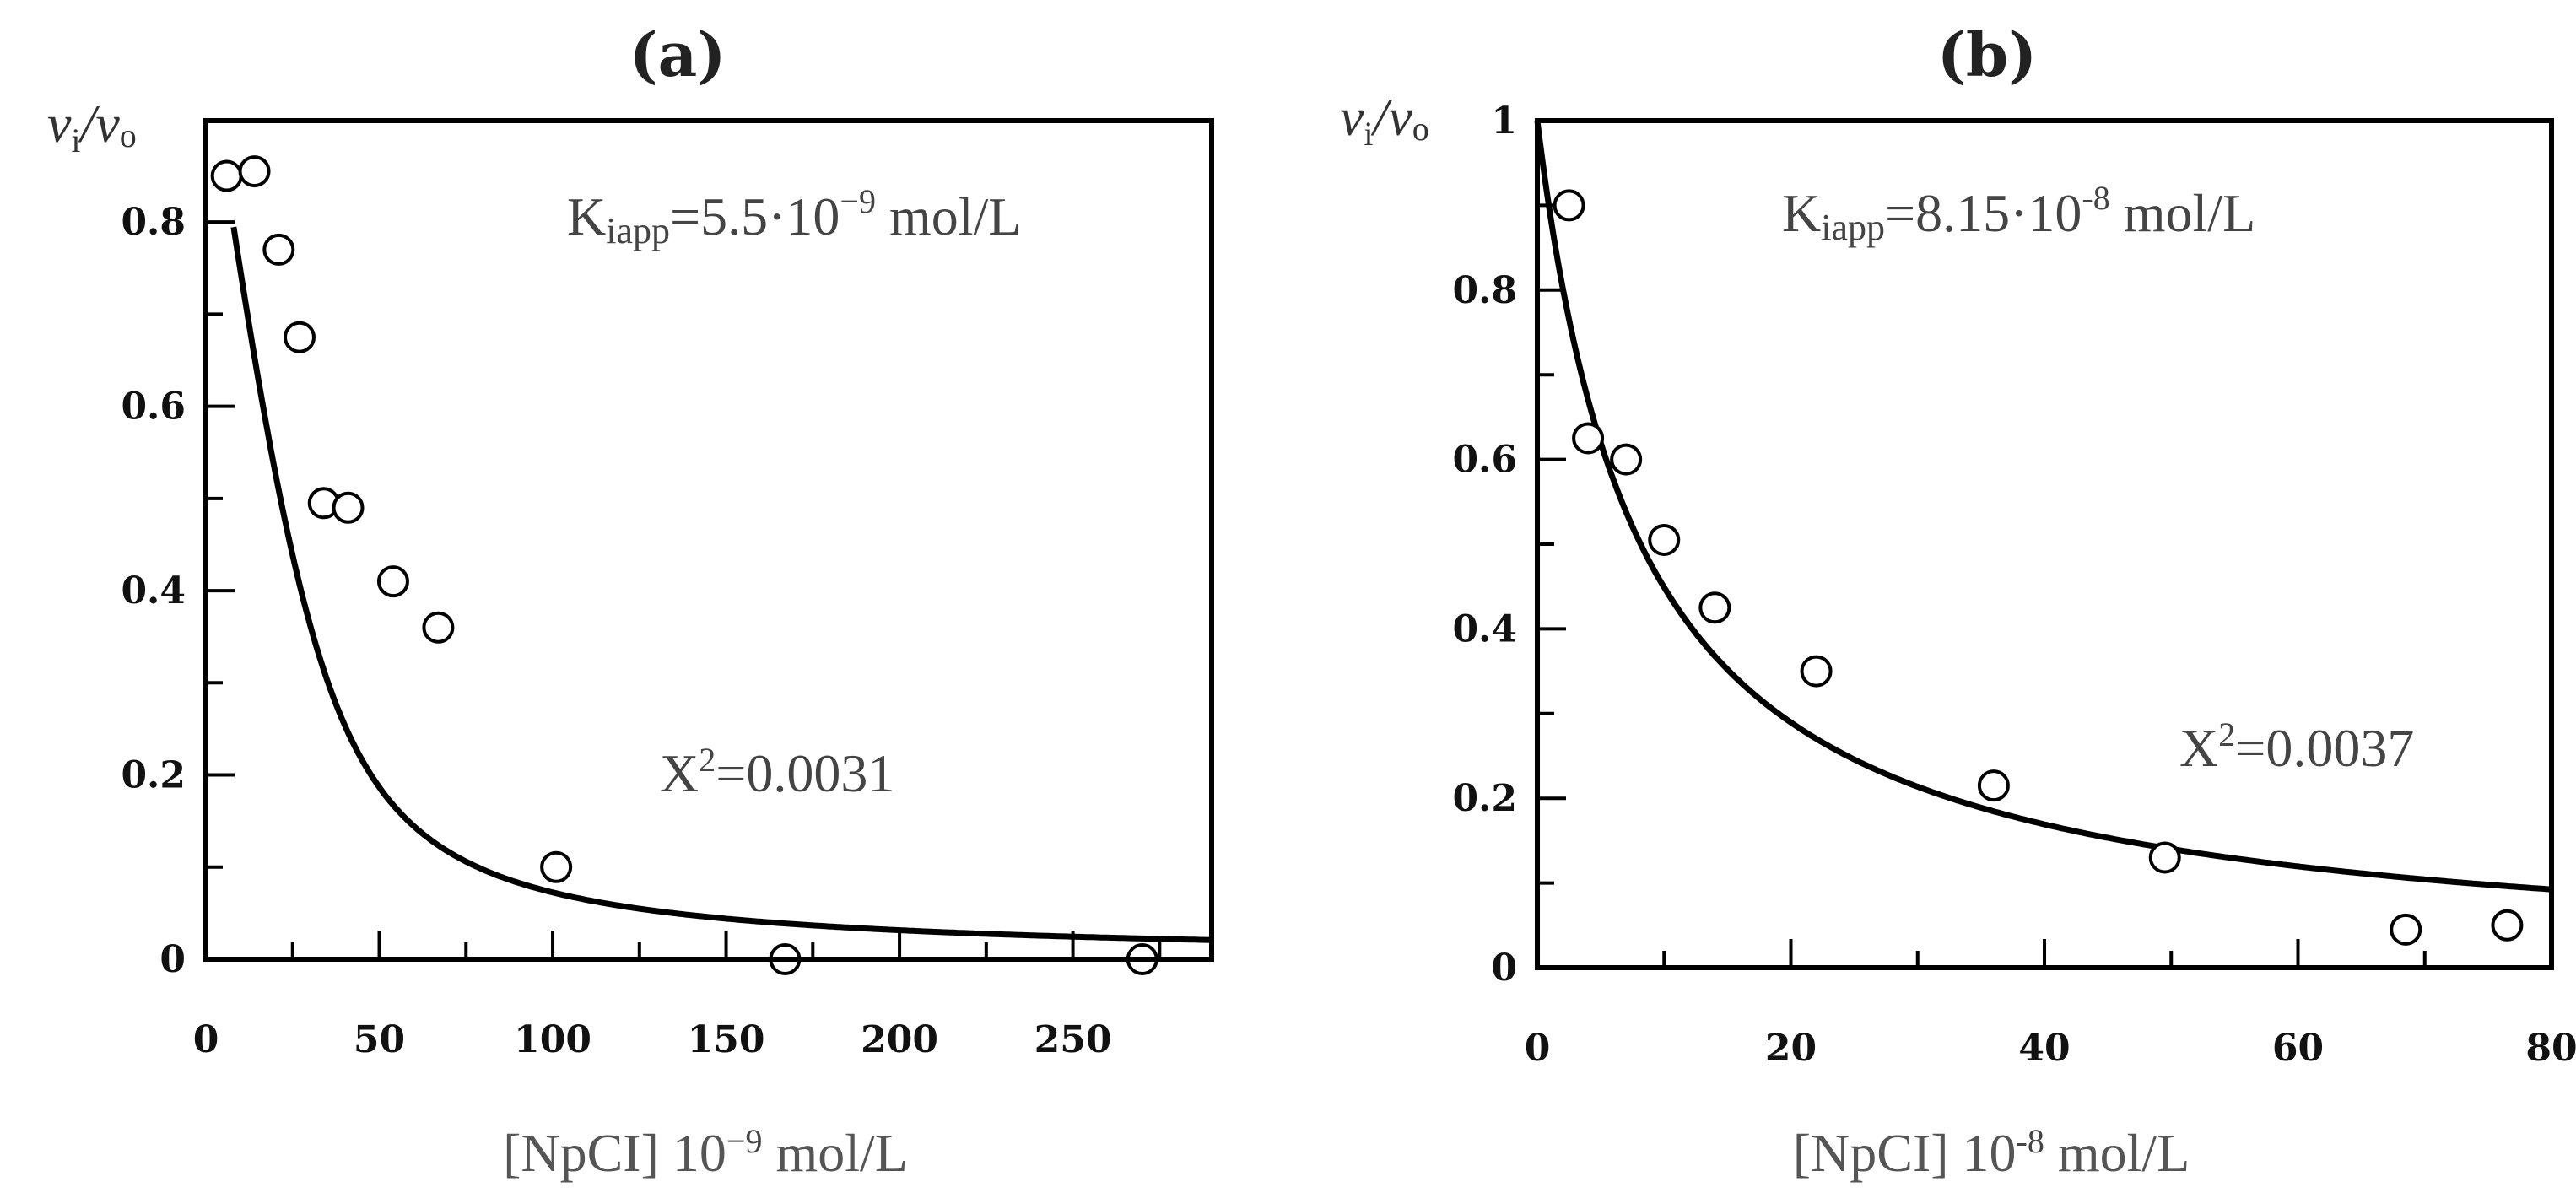 The height and width of the screenshot is (1198, 2576). What do you see at coordinates (1791, 1048) in the screenshot?
I see `panel-b-x-tick-label: 20` at bounding box center [1791, 1048].